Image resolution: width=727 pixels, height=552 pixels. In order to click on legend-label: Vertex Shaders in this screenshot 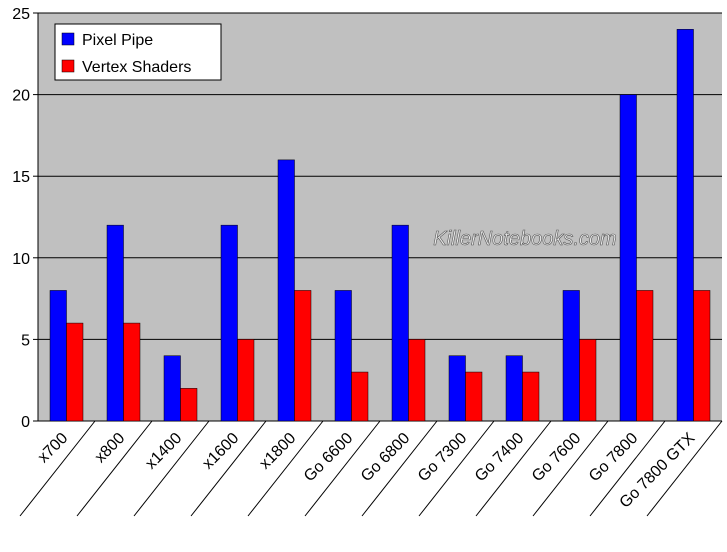, I will do `click(136, 67)`.